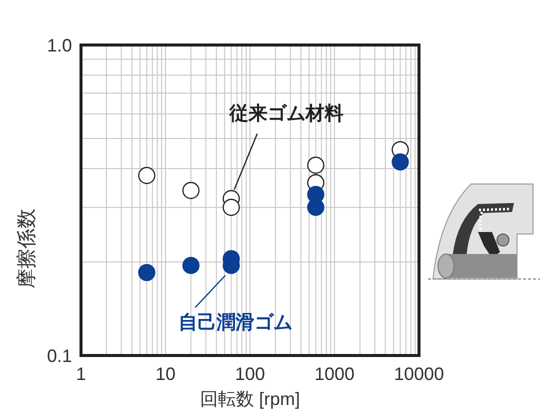 The width and height of the screenshot is (557, 418). I want to click on x-tick-label: 10000, so click(419, 374).